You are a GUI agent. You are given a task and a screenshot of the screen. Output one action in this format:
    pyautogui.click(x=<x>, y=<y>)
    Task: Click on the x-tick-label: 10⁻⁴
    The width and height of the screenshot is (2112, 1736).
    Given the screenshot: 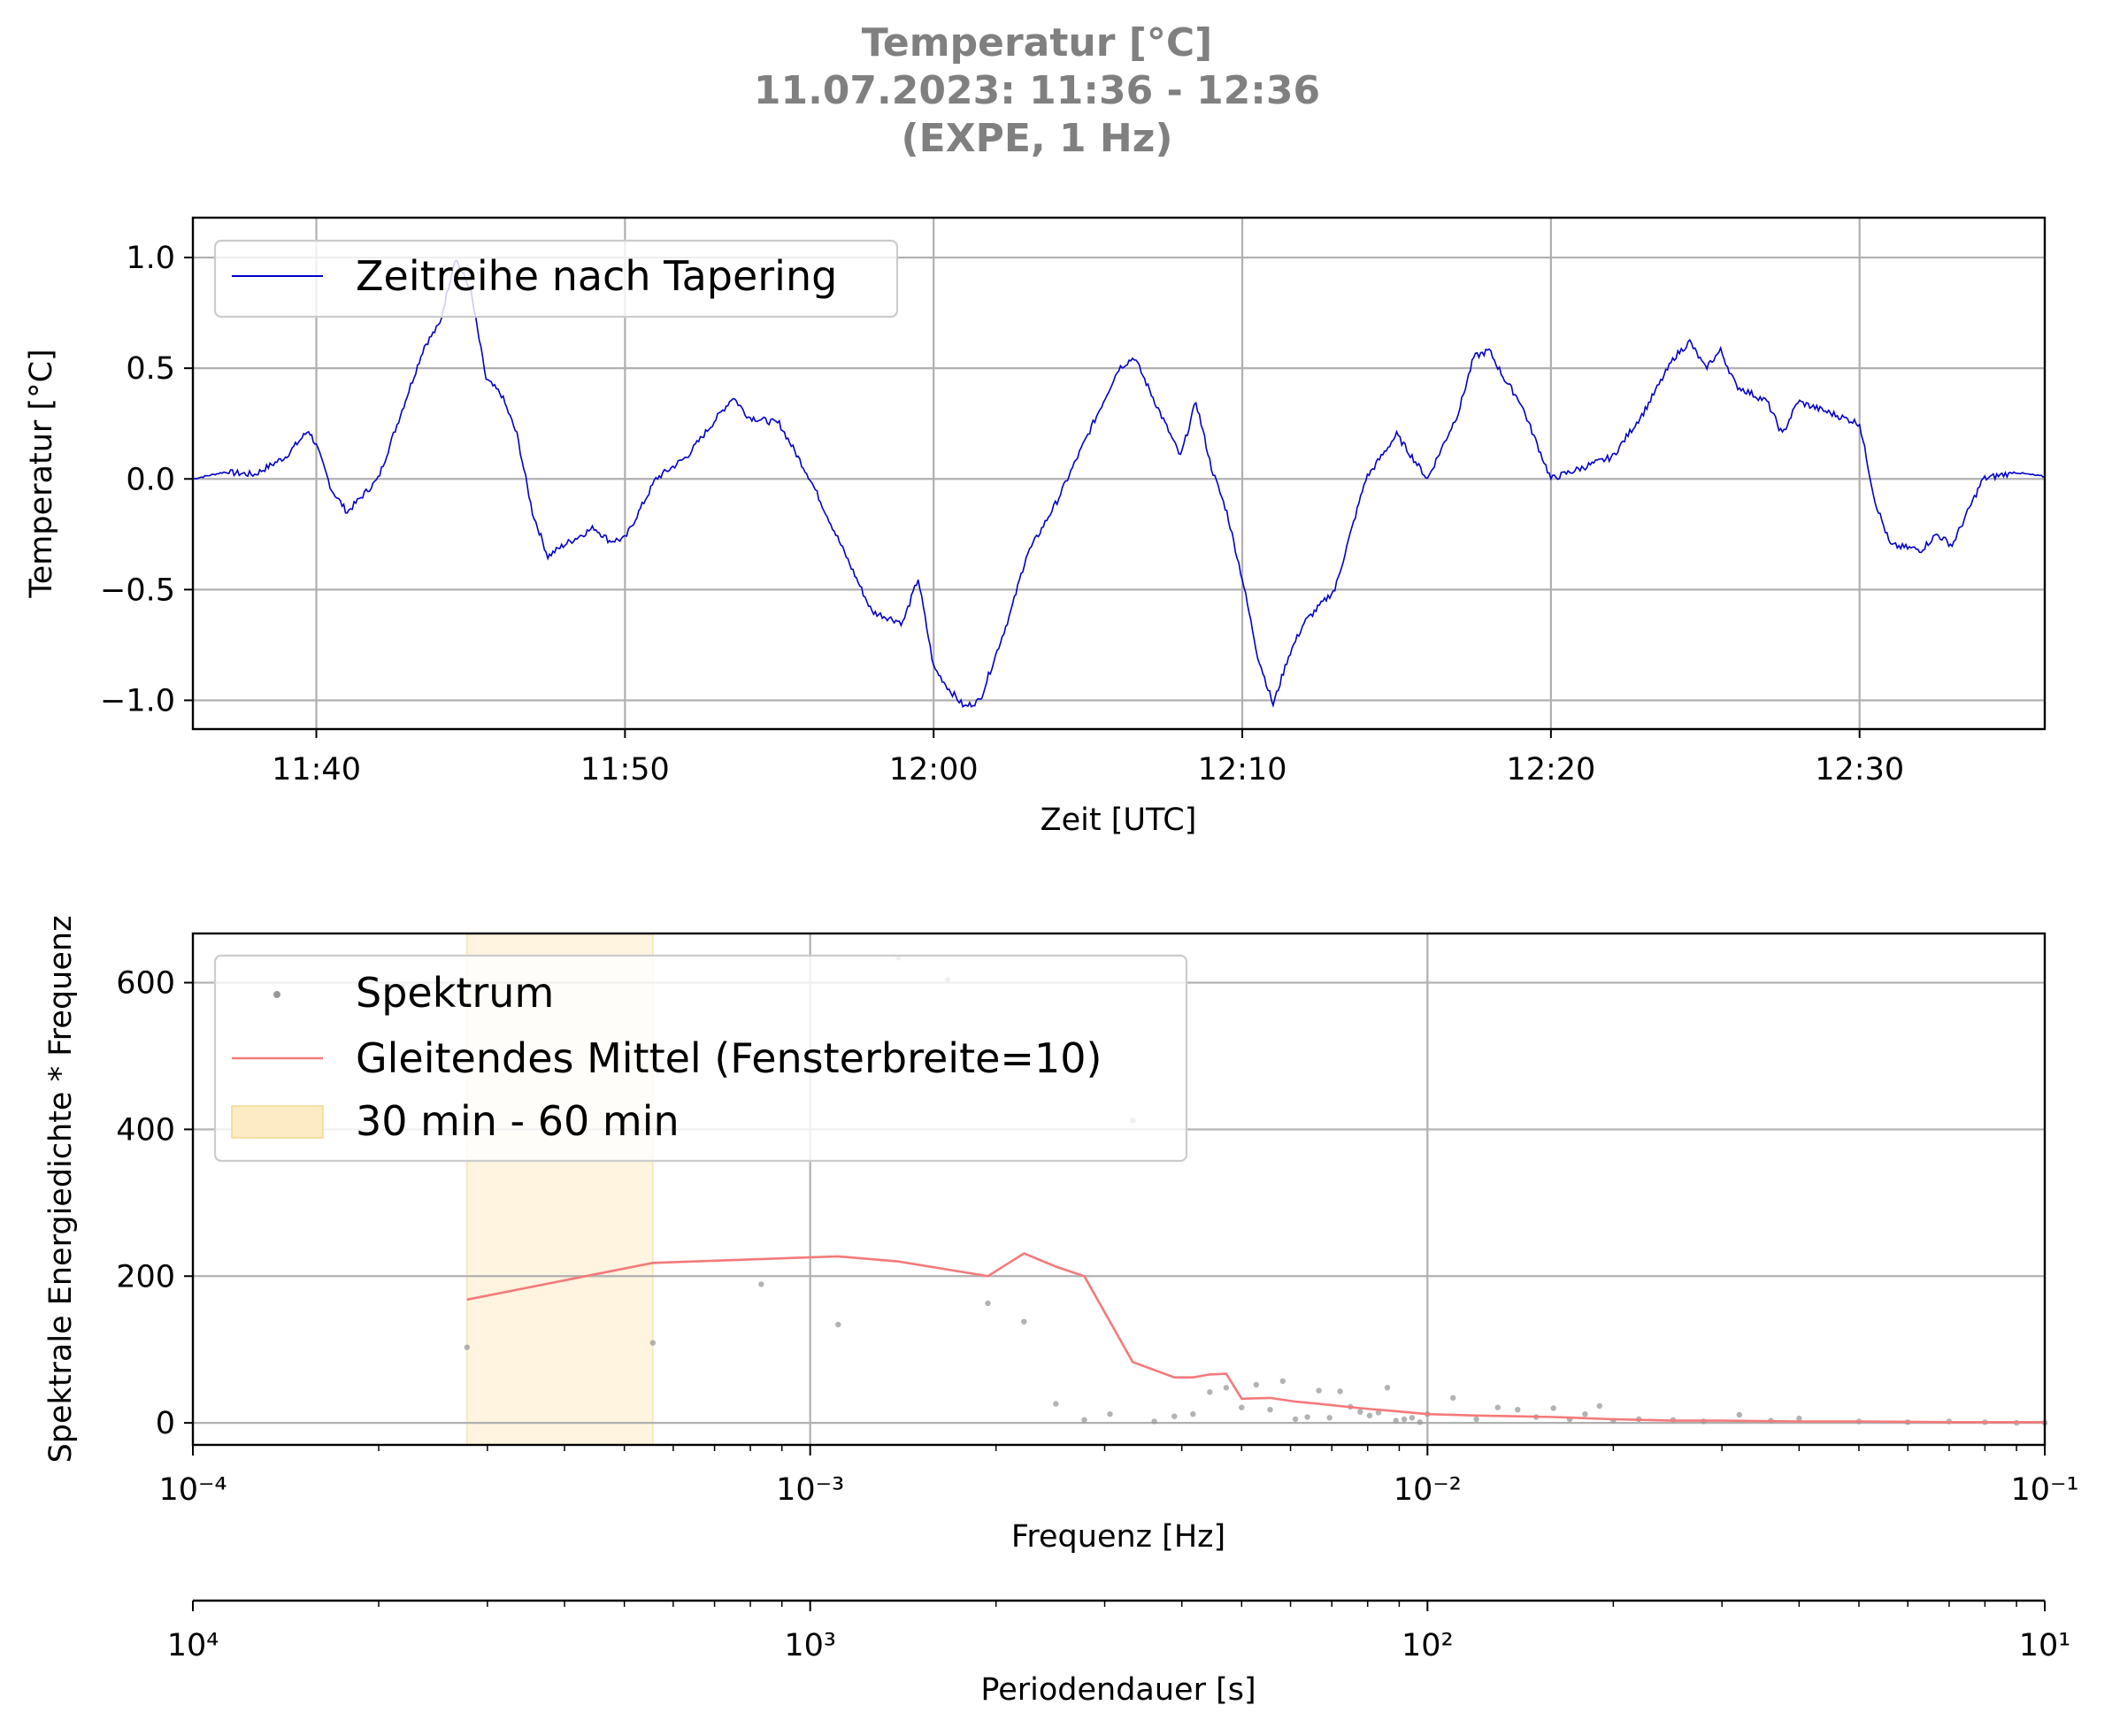 What is the action you would take?
    pyautogui.click(x=192, y=1490)
    